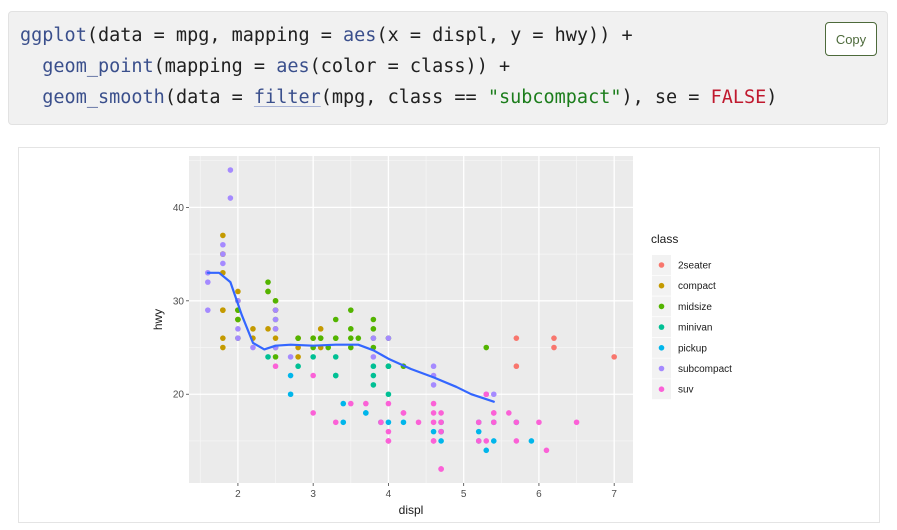  Describe the element at coordinates (31, 66) in the screenshot. I see `code-indent` at that location.